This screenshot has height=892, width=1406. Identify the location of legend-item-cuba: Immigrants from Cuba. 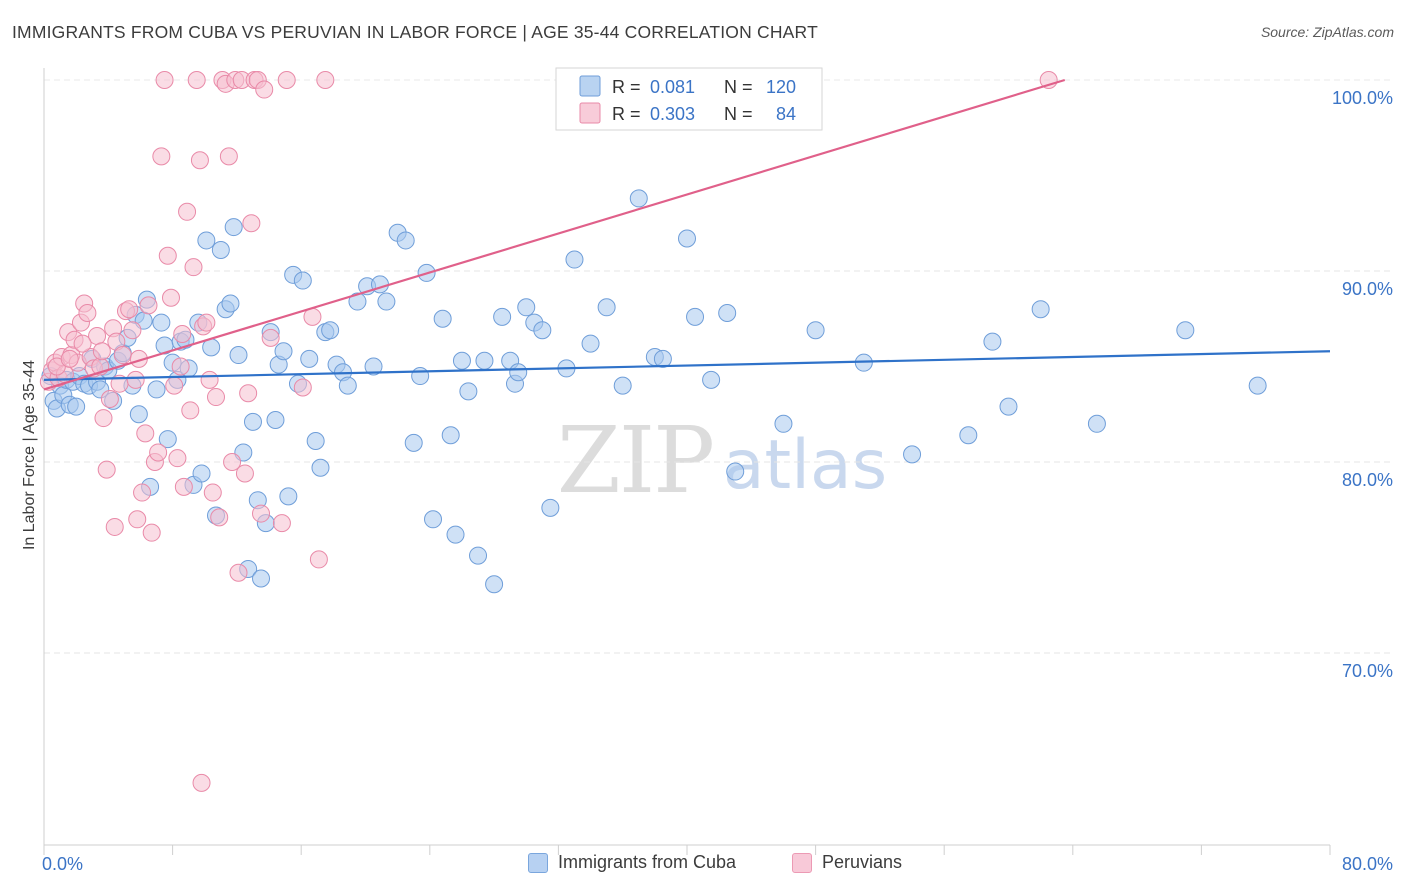
(632, 862).